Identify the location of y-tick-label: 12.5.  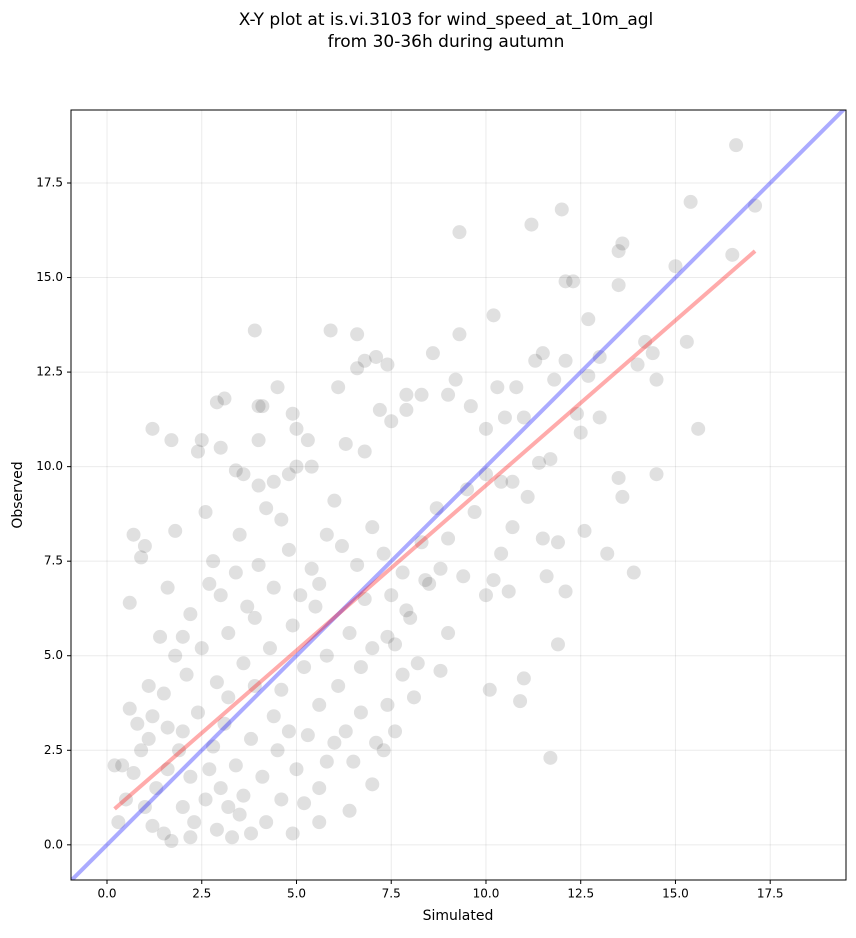
(49, 372).